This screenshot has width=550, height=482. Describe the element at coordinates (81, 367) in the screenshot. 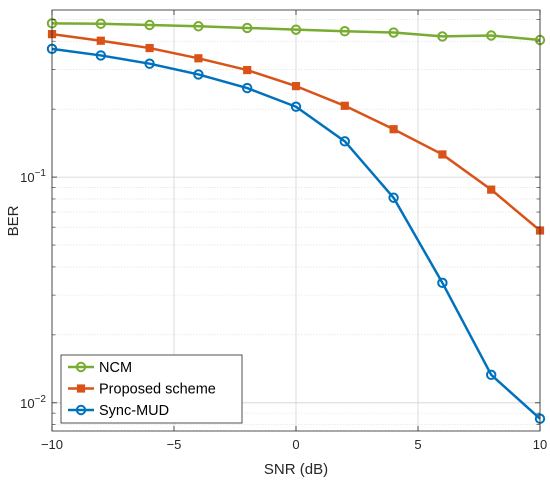

I see `legend-marker-ncm` at that location.